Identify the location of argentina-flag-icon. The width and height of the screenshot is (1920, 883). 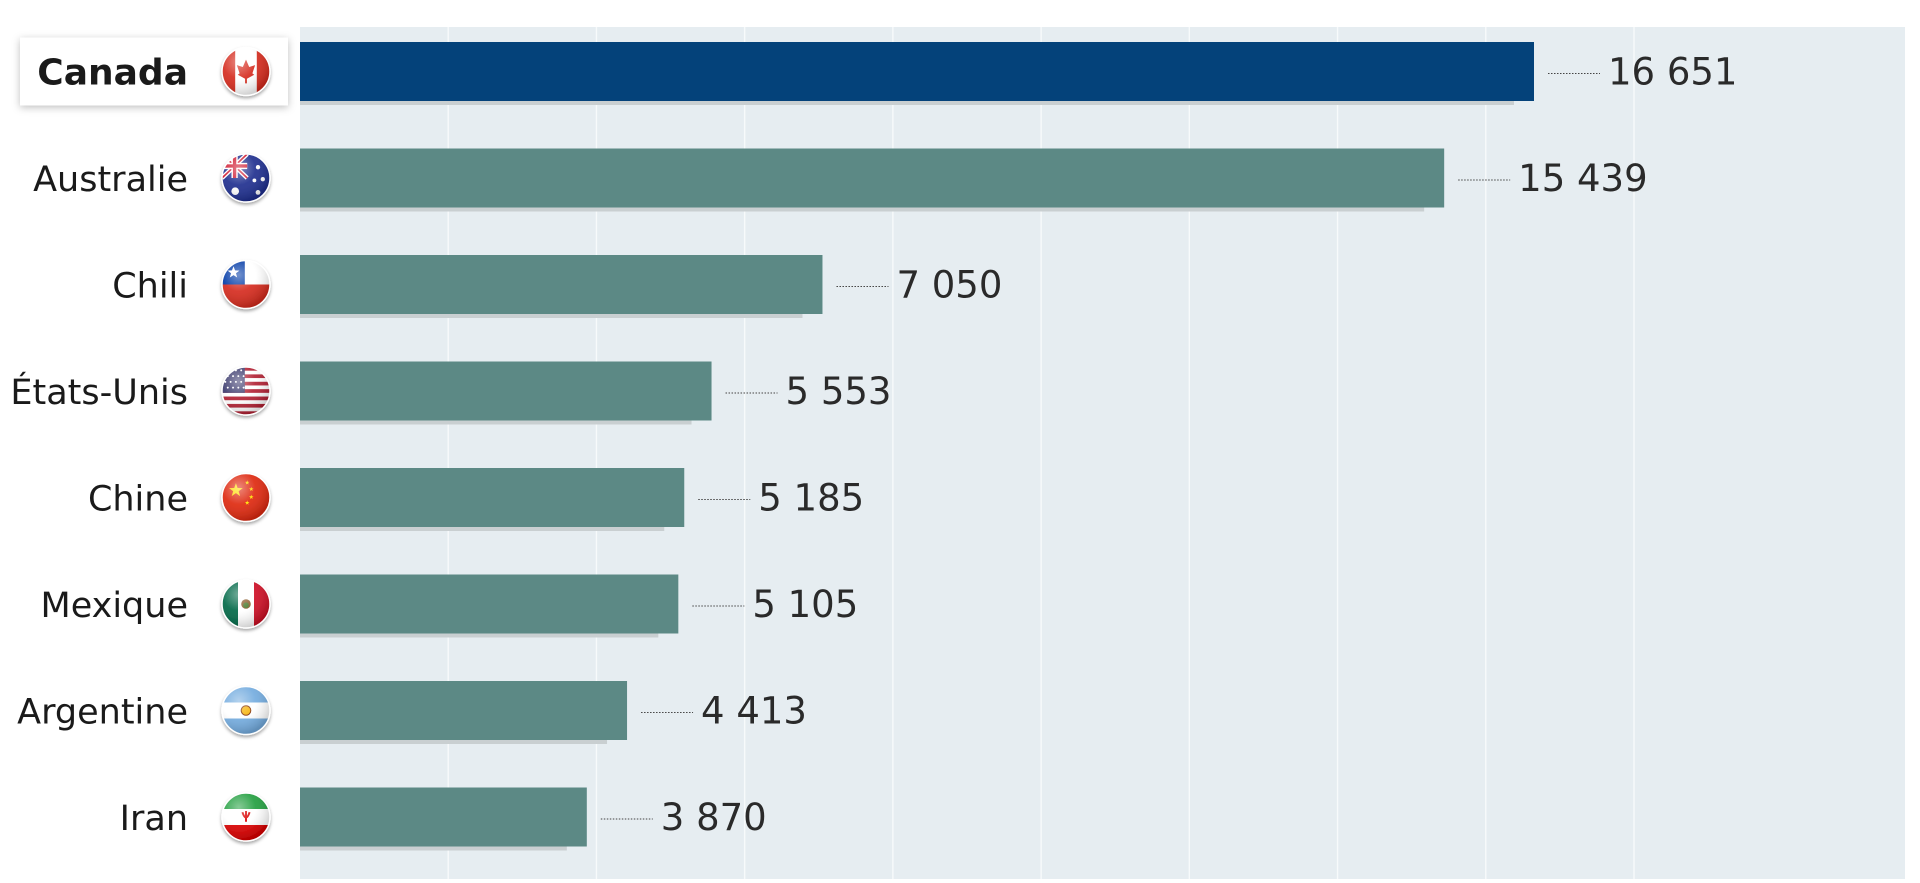
(246, 710).